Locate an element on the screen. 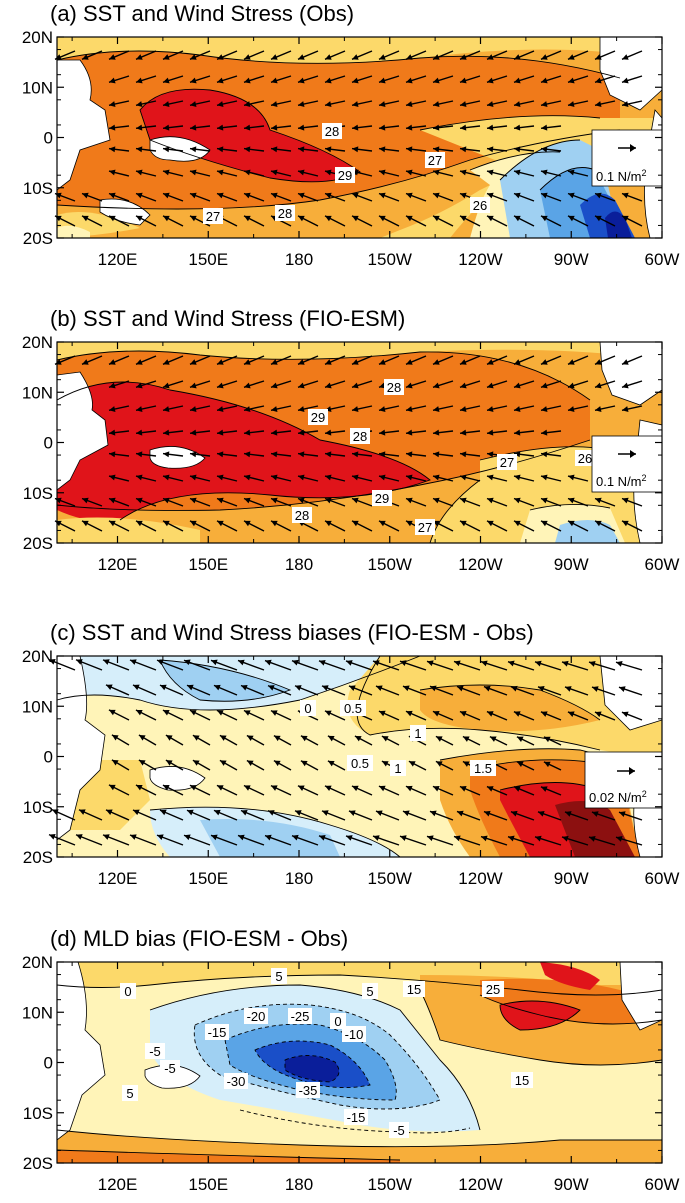 Image resolution: width=685 pixels, height=1203 pixels. contour-label: 26 is located at coordinates (480, 205).